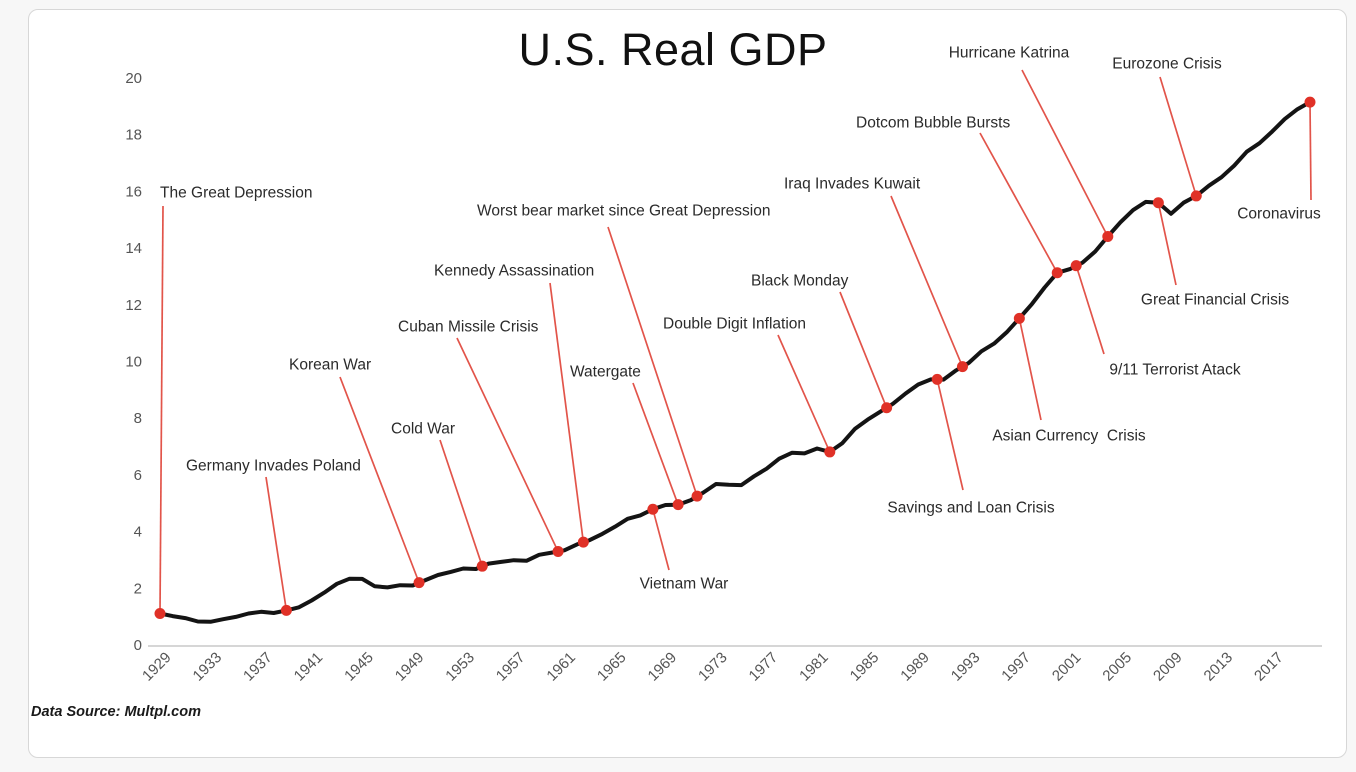 The image size is (1356, 772). Describe the element at coordinates (133, 305) in the screenshot. I see `y-tick-label: 12` at that location.